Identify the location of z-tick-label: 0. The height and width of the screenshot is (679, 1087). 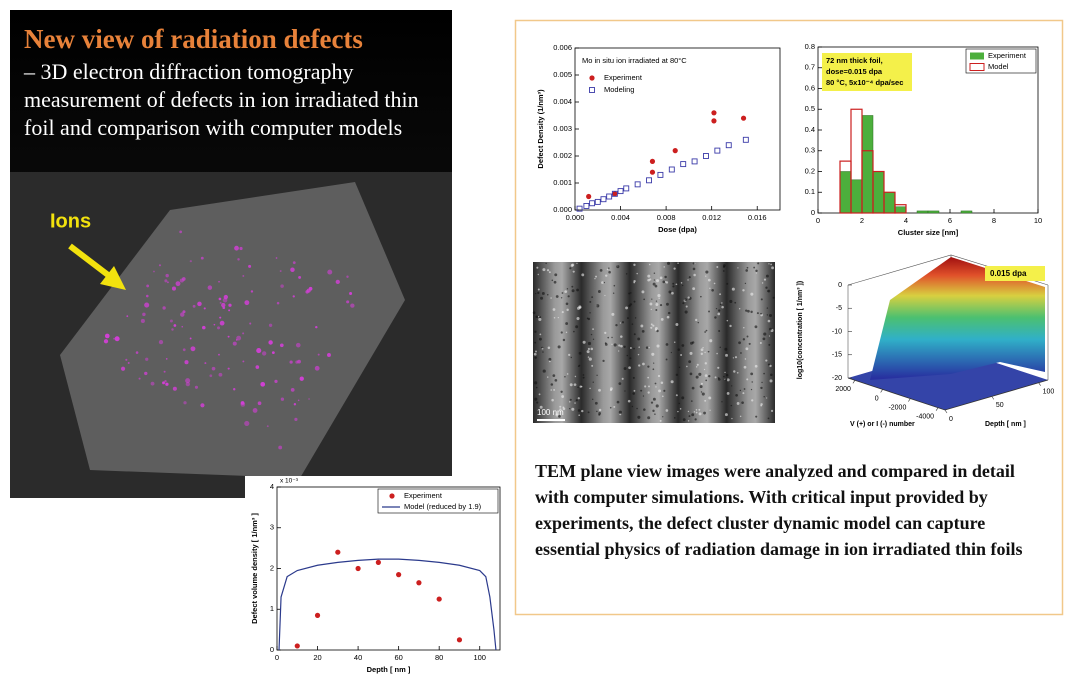
(840, 285).